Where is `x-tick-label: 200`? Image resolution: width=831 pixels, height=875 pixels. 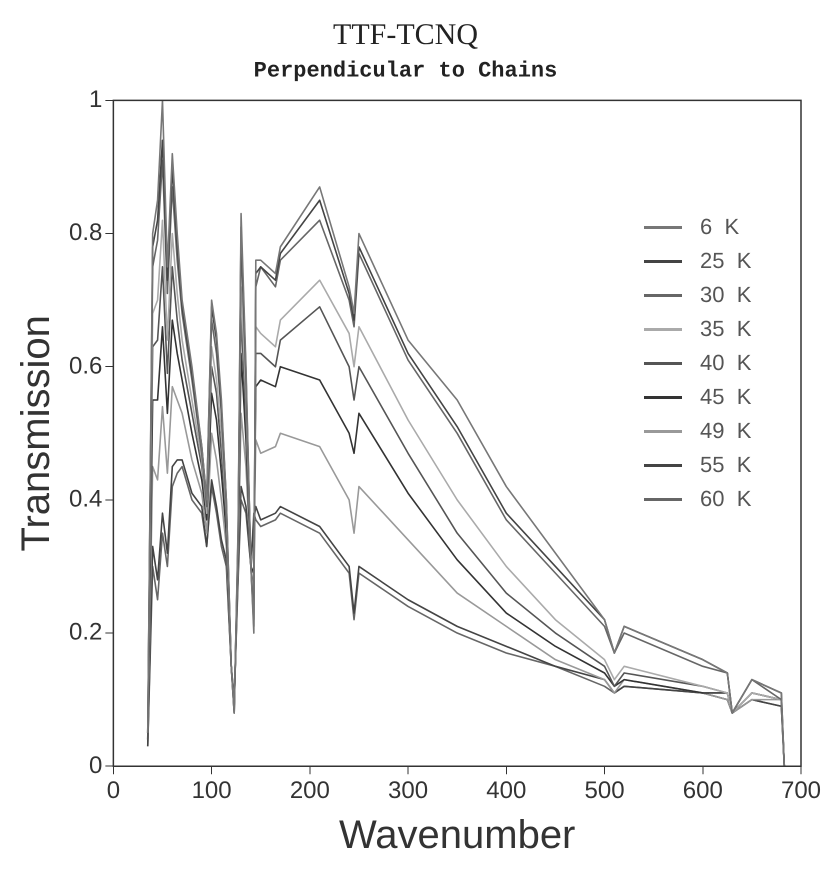 x-tick-label: 200 is located at coordinates (310, 790).